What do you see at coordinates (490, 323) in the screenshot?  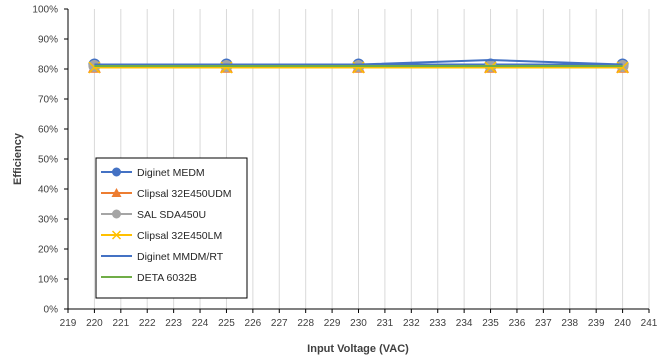 I see `x-tick-label: 235` at bounding box center [490, 323].